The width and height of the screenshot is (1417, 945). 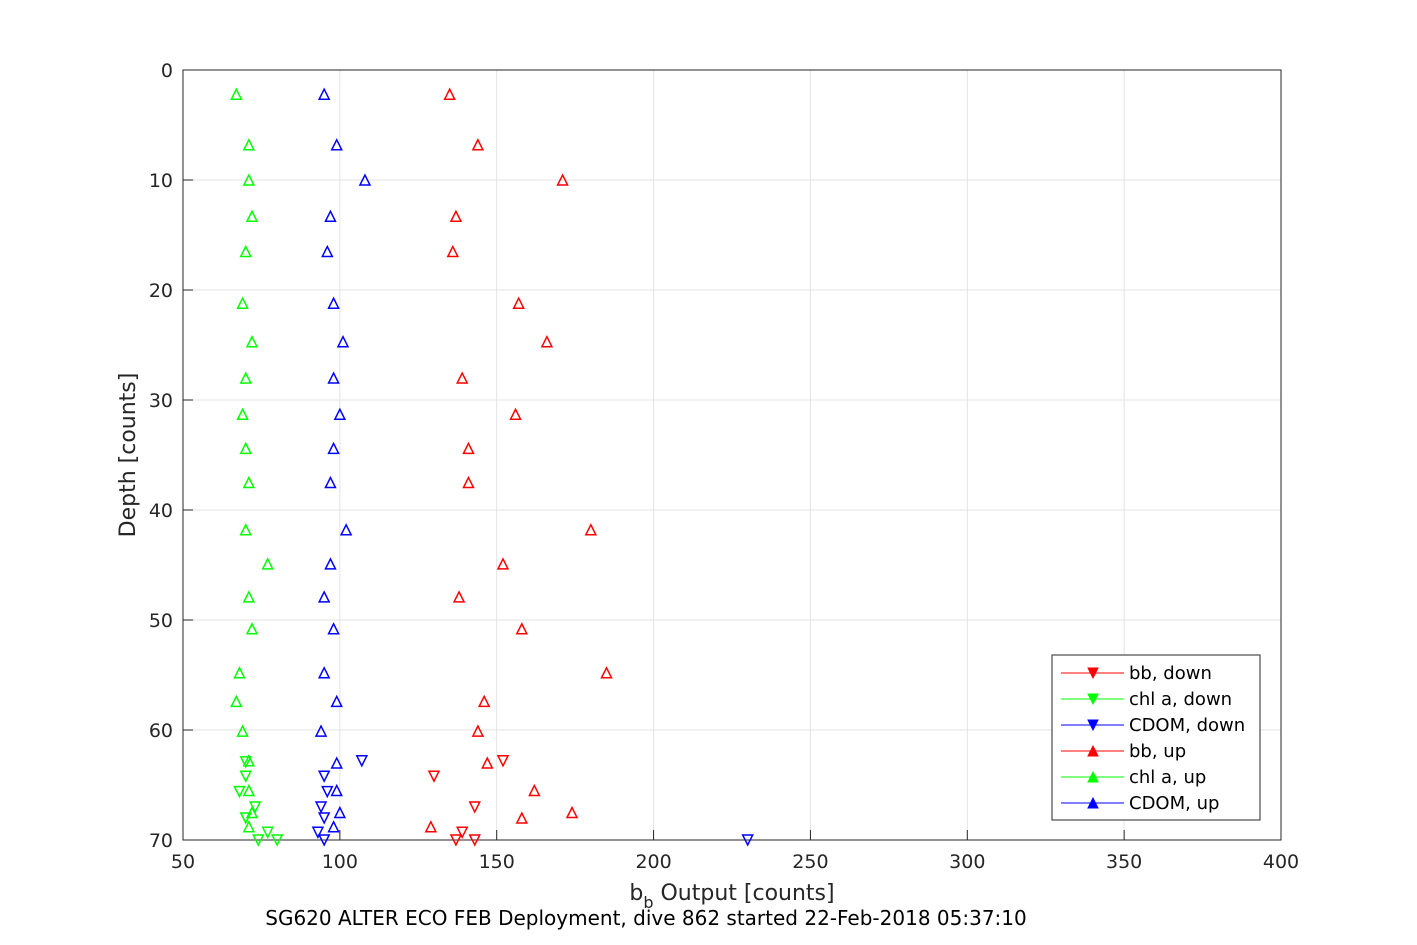 I want to click on legend-label-chl-a-down: chl a, down, so click(x=1180, y=699).